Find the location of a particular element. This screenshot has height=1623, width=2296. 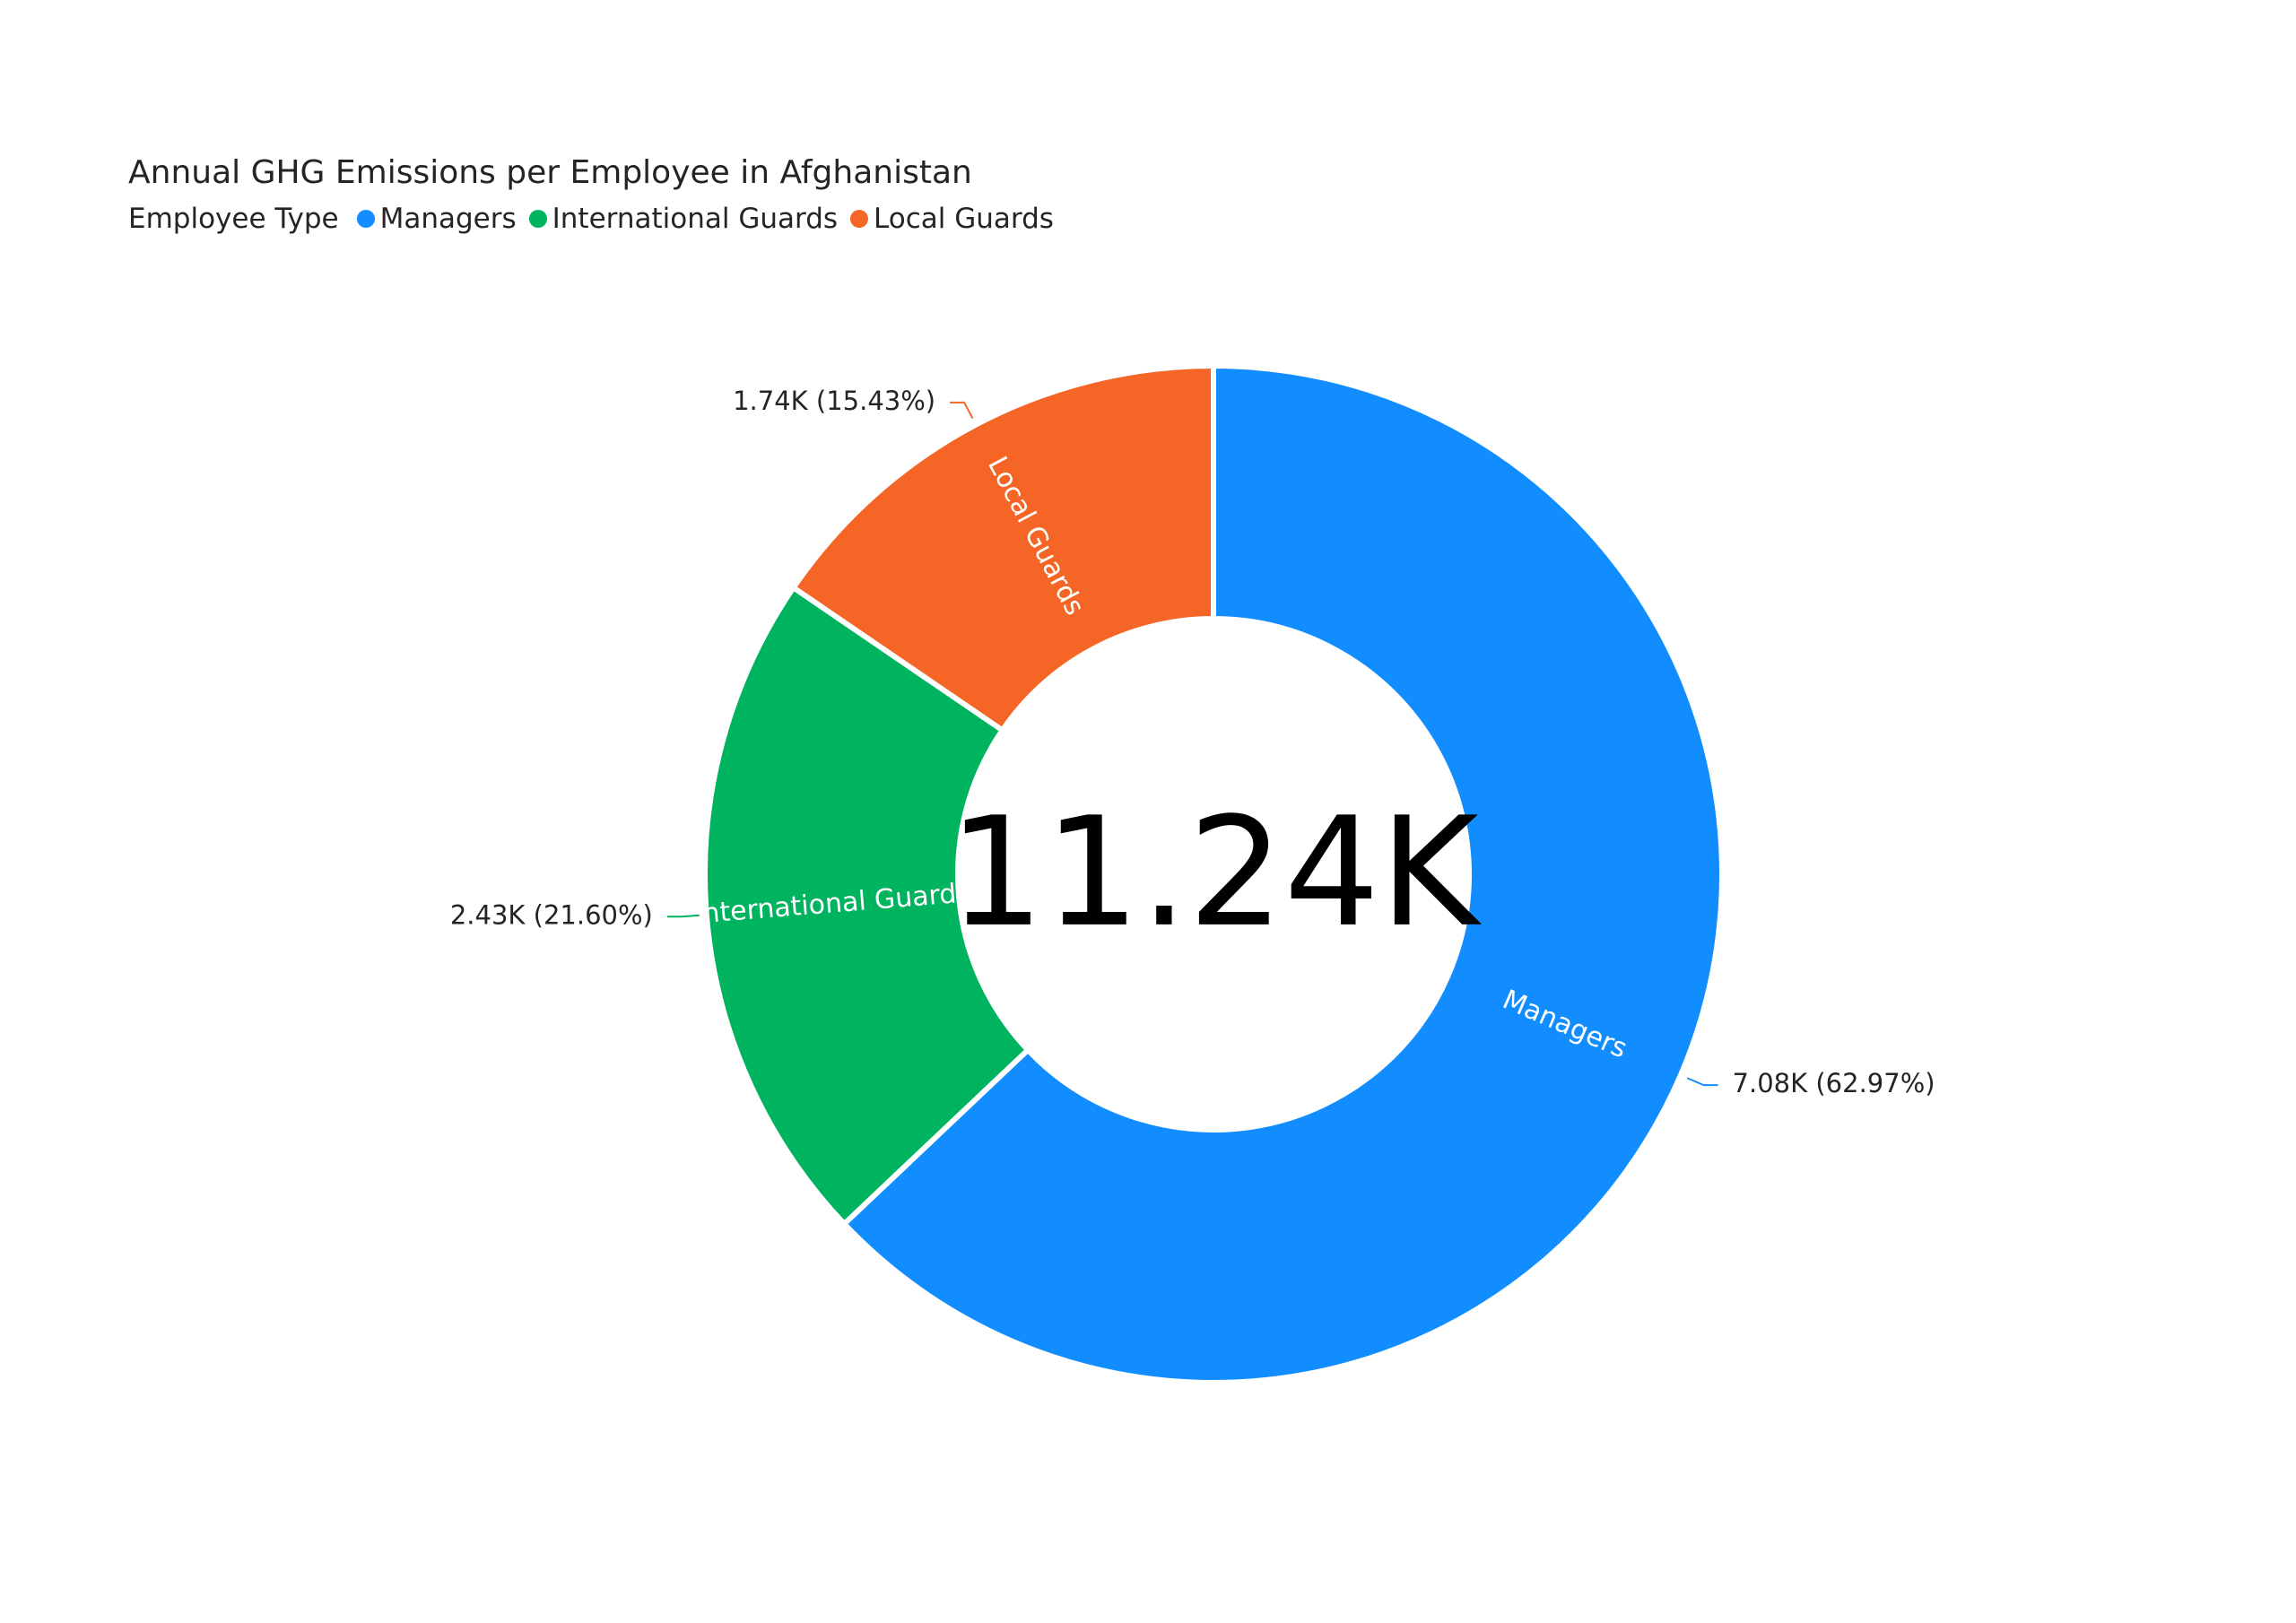

leader-line-local-guards is located at coordinates (962, 410).